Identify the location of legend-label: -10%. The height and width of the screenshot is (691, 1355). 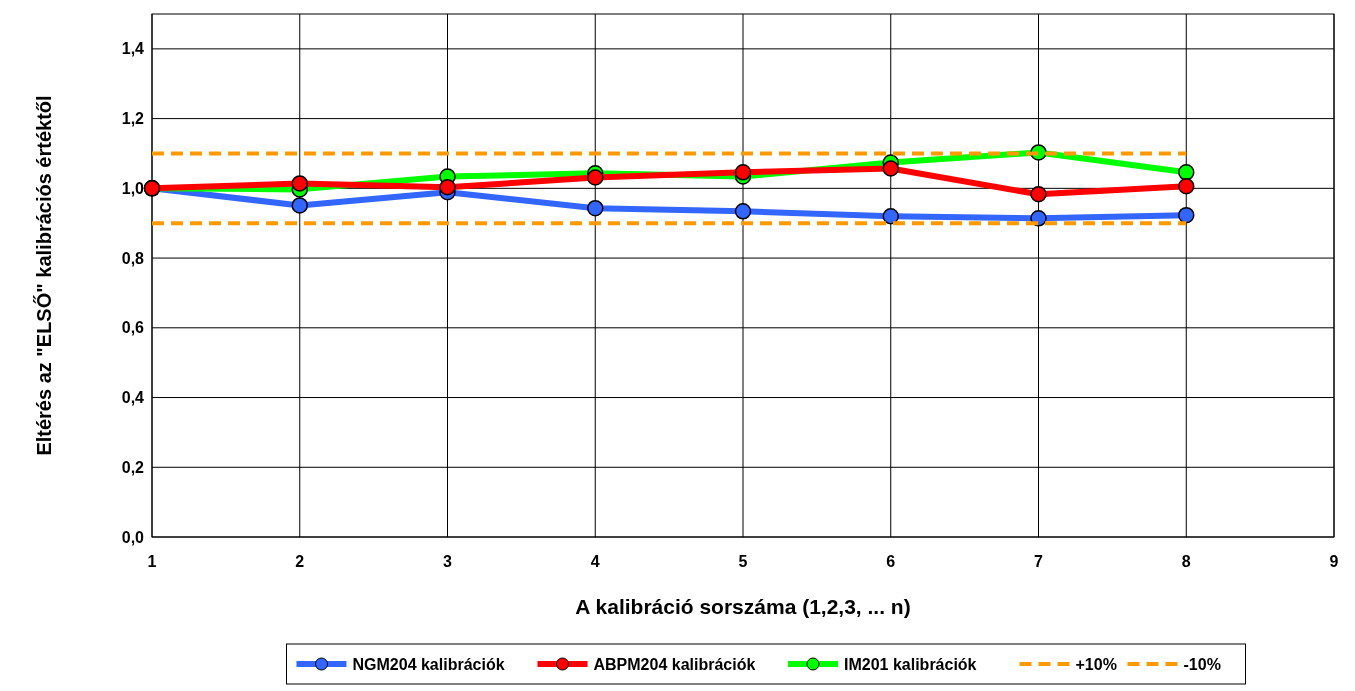
(1202, 664).